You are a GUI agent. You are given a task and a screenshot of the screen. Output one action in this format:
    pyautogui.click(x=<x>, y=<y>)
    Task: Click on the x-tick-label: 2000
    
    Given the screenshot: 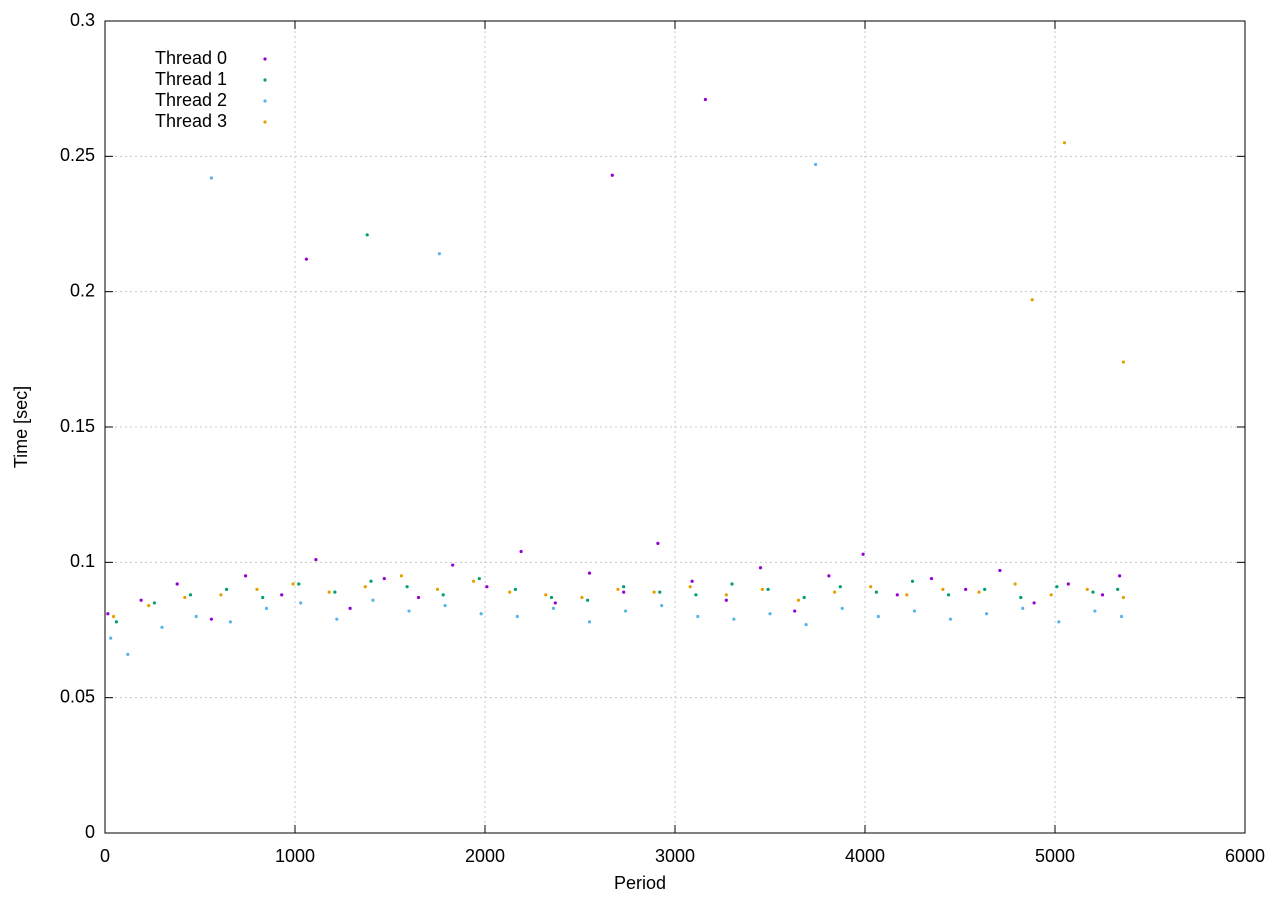 What is the action you would take?
    pyautogui.click(x=485, y=856)
    